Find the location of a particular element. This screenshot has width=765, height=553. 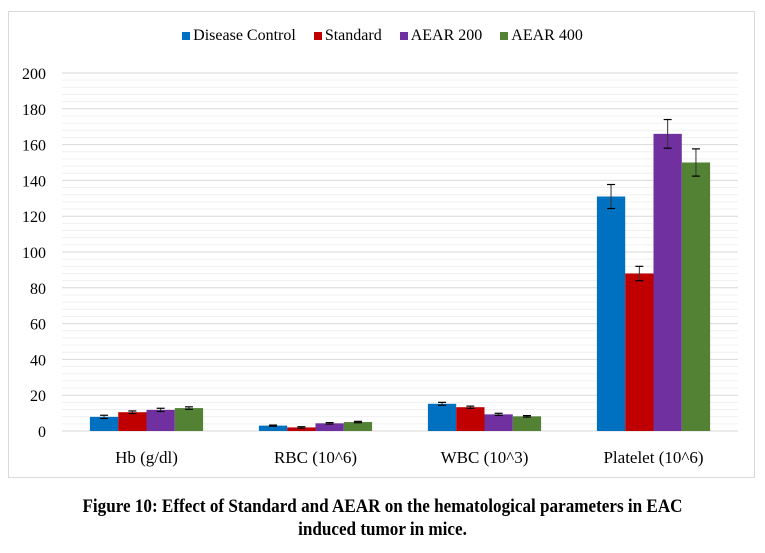

legend-item-aear-400: AEAR 400 is located at coordinates (541, 36).